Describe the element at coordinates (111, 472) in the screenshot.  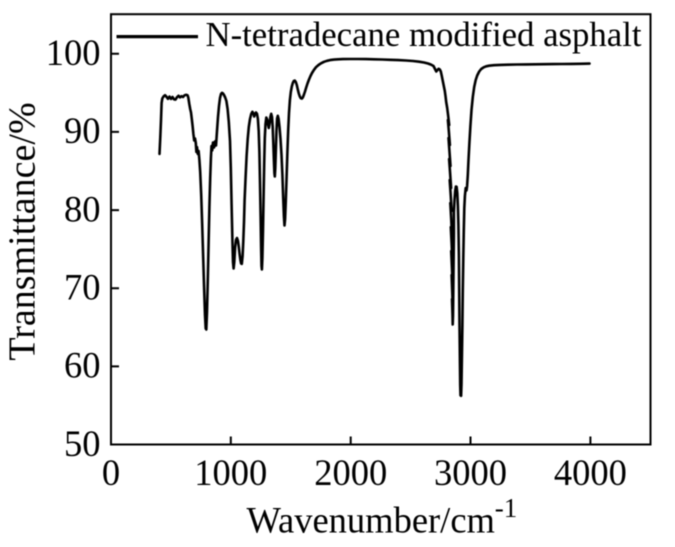
I see `svg-text: 0` at that location.